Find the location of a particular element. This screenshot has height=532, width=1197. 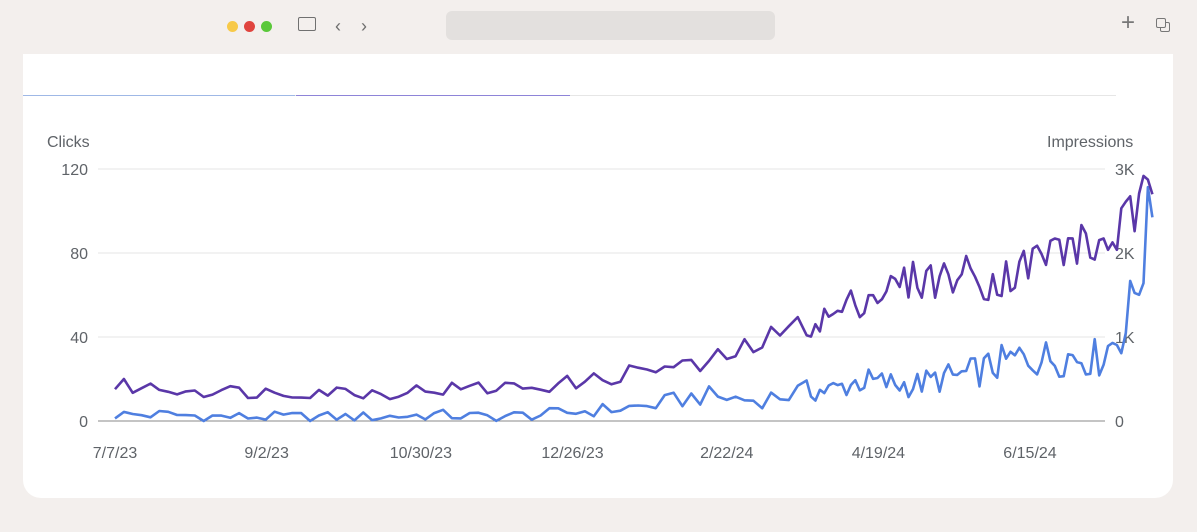

browser-titlebar: ‹ › + is located at coordinates (598, 27).